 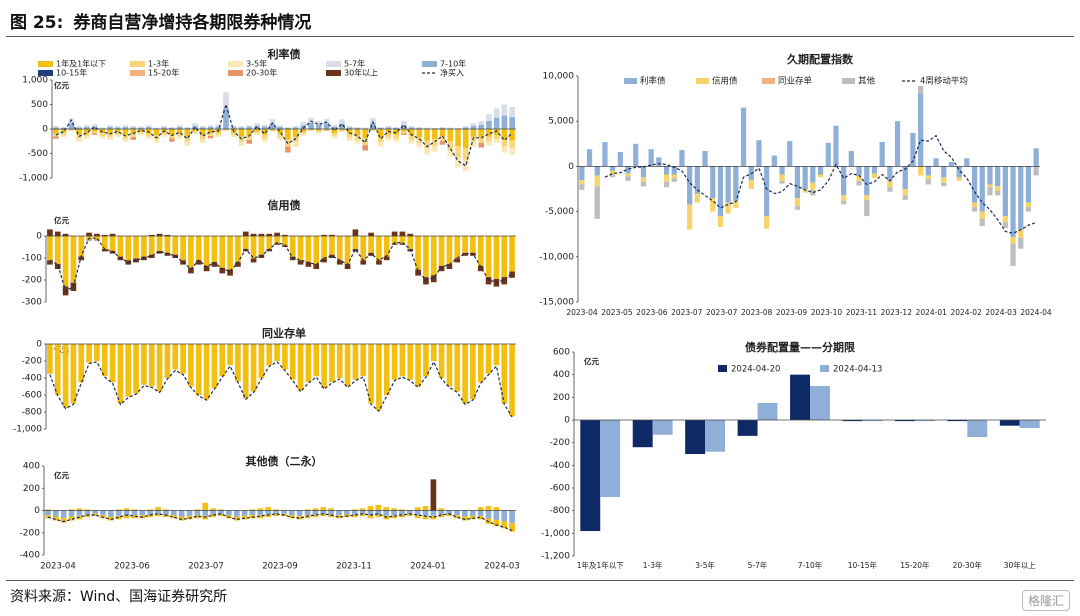 What do you see at coordinates (354, 64) in the screenshot?
I see `panel1-legend-label: 5-7年` at bounding box center [354, 64].